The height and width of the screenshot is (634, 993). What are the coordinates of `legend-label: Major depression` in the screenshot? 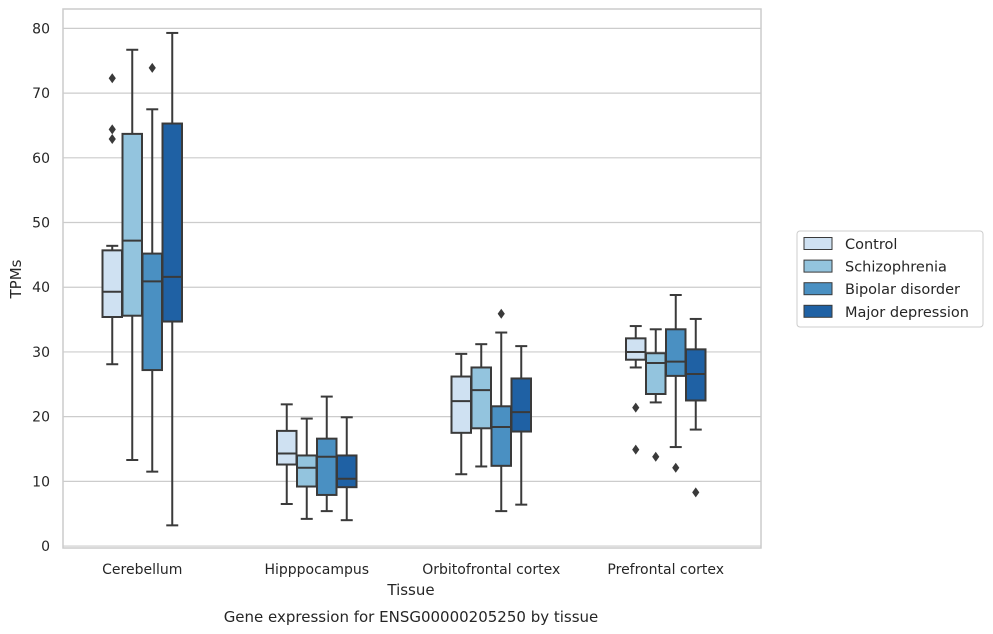 It's located at (907, 313).